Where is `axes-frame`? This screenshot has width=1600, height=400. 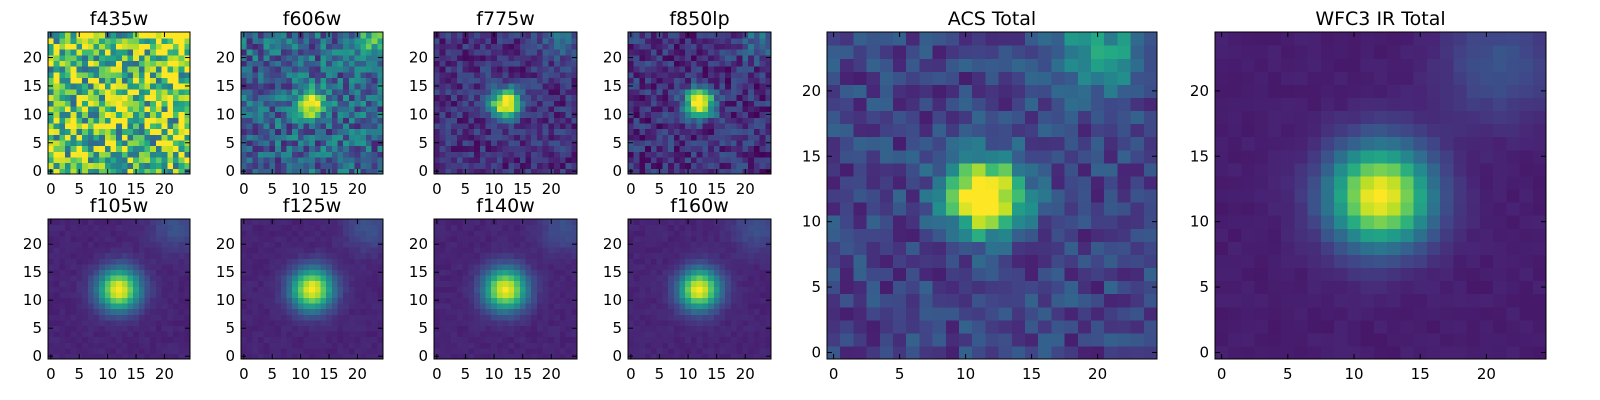
axes-frame is located at coordinates (505, 289).